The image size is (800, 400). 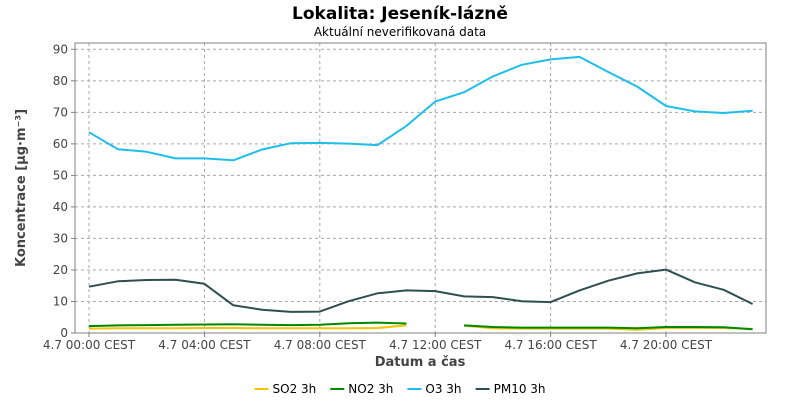 What do you see at coordinates (666, 345) in the screenshot?
I see `x-tick-label: 4.7 20:00 CEST` at bounding box center [666, 345].